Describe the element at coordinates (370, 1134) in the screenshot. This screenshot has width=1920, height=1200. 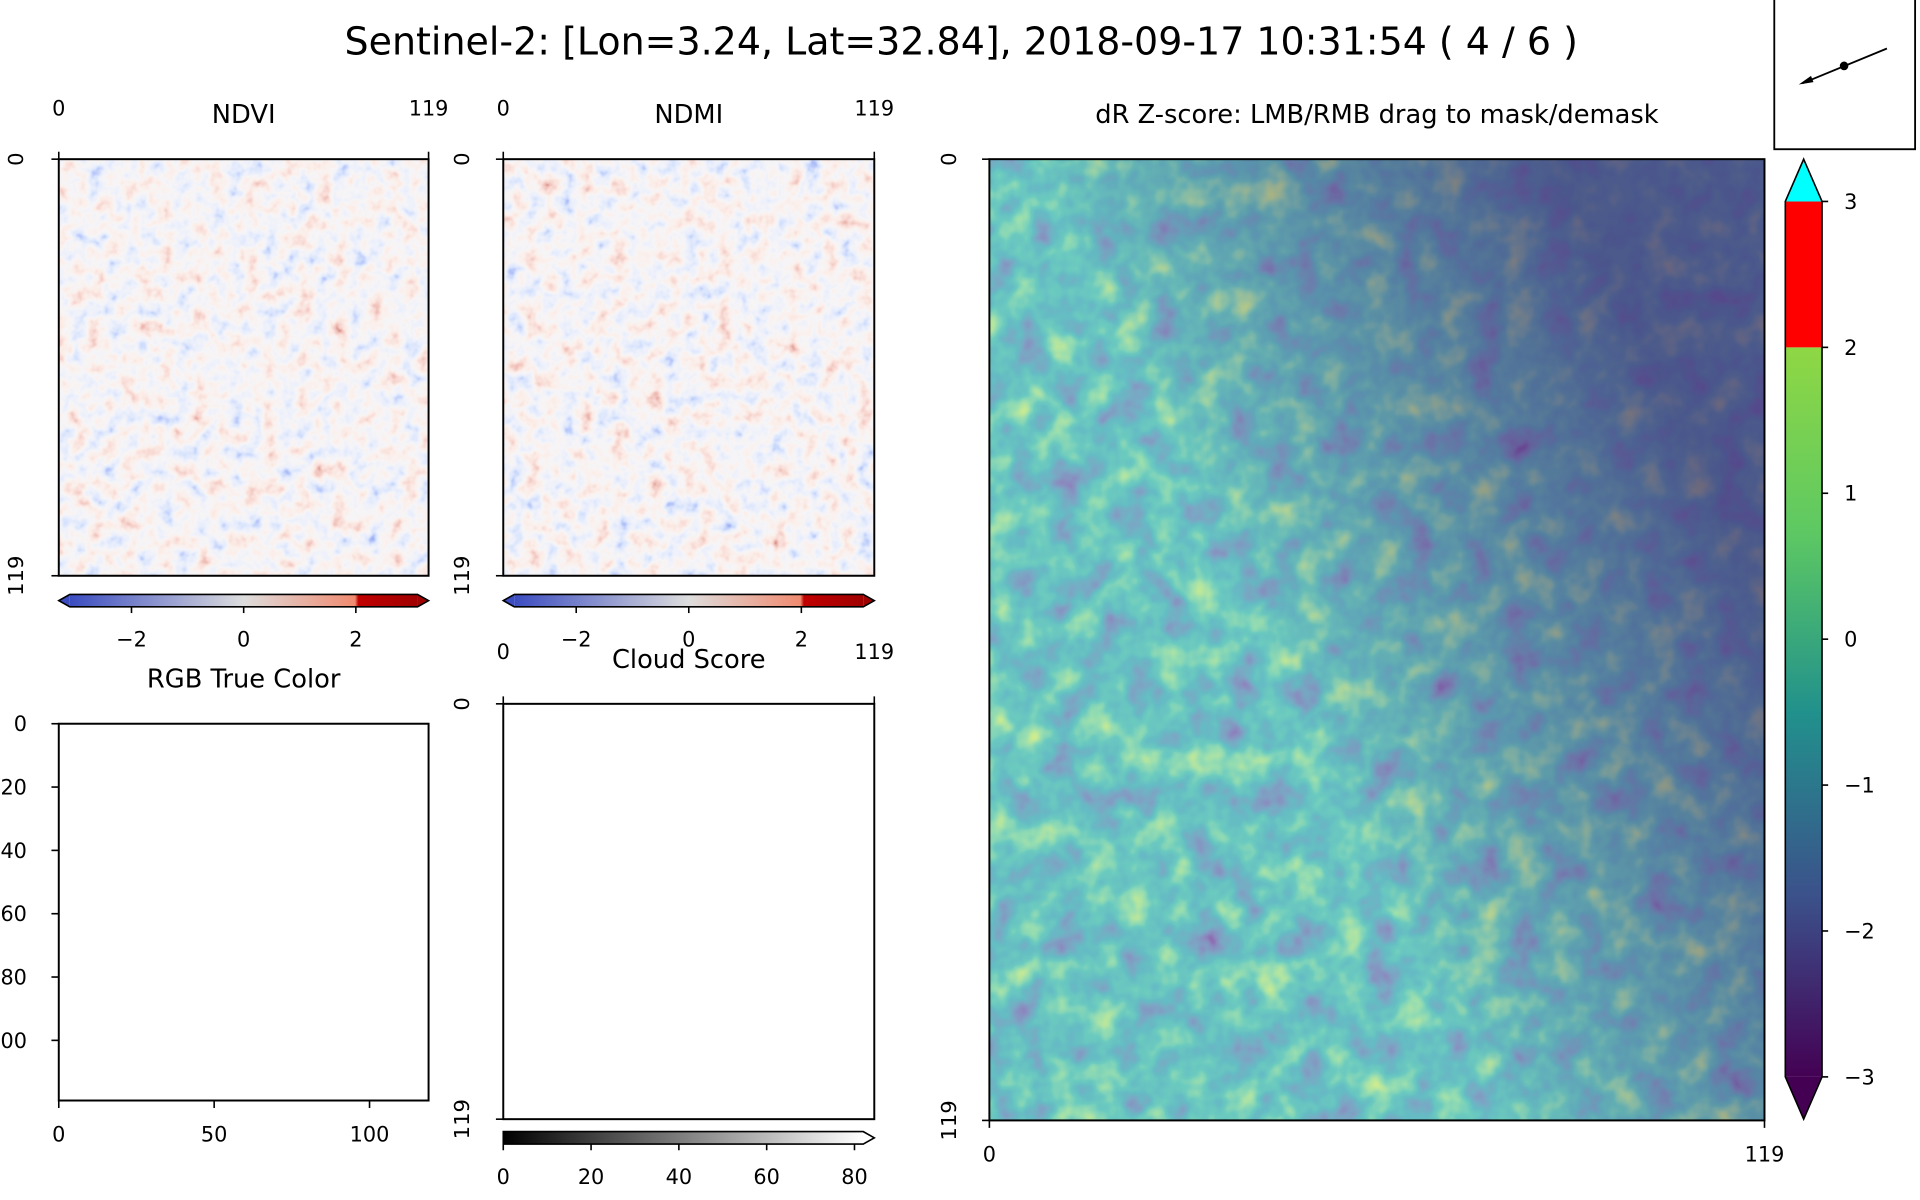
I see `x-tick-label: 100` at that location.